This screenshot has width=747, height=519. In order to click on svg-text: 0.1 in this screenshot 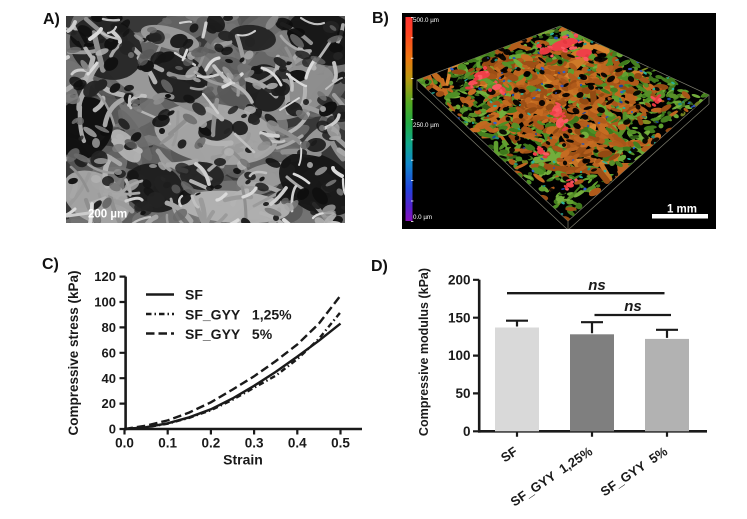, I will do `click(167, 443)`.